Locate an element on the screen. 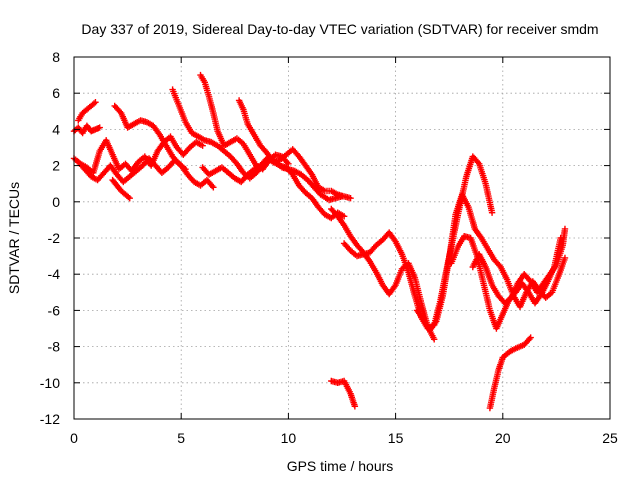  series-arc-p is located at coordinates (343, 393).